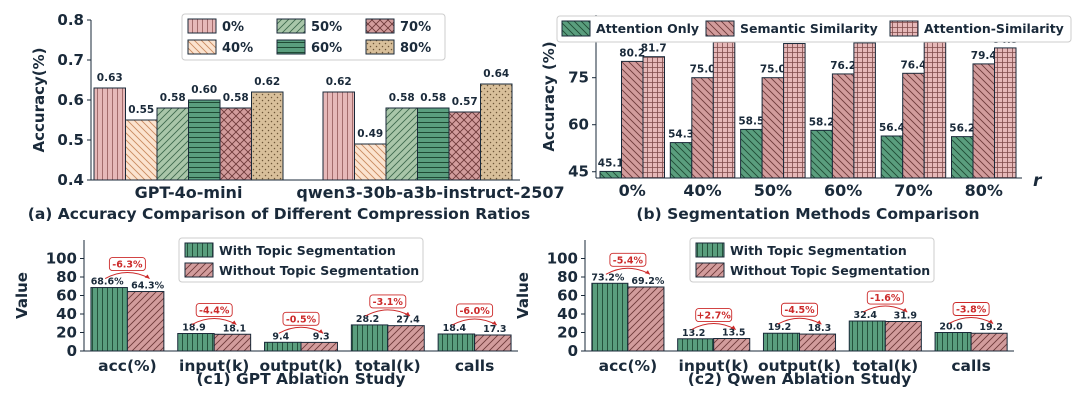  I want to click on x-category-label: input(k), so click(714, 366).